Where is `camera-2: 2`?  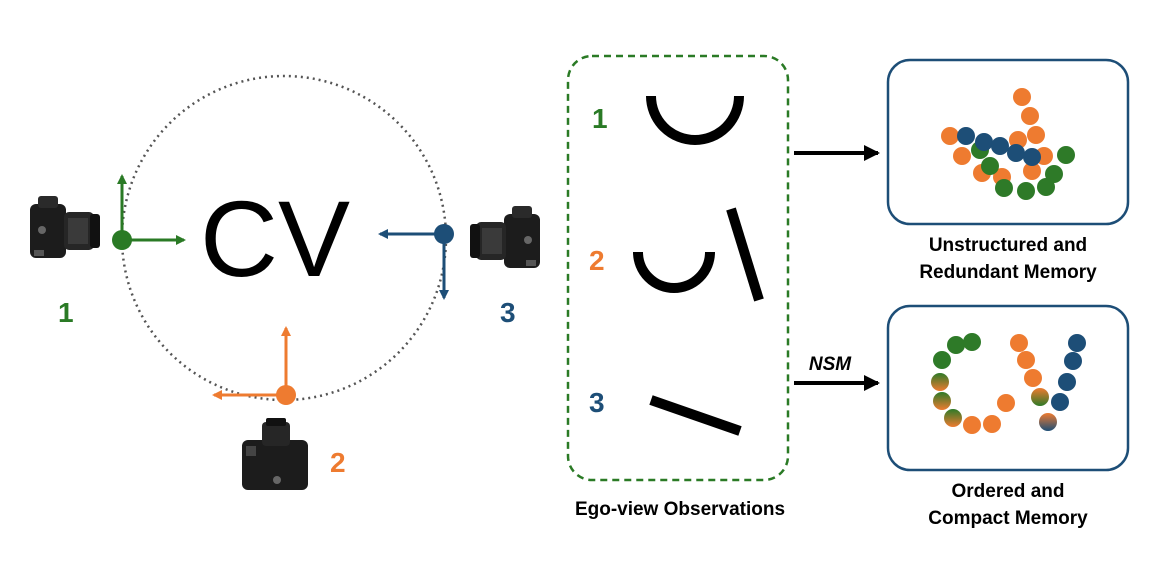 camera-2: 2 is located at coordinates (279, 408).